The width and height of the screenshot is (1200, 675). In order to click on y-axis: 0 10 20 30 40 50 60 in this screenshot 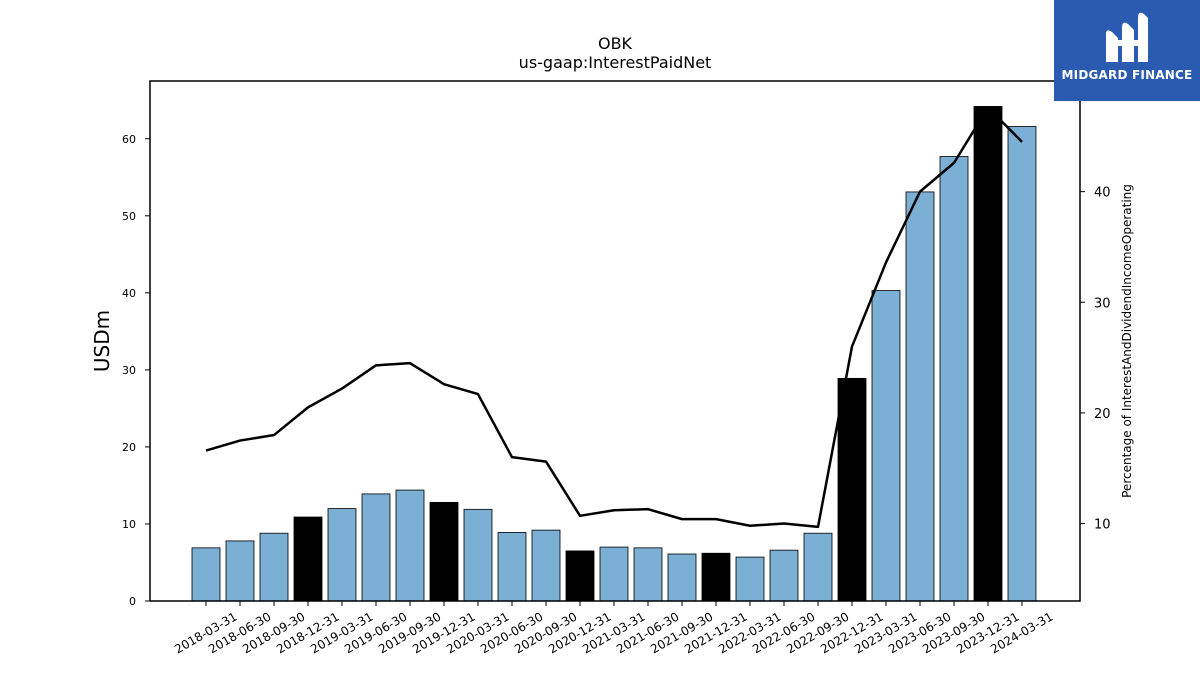, I will do `click(136, 370)`.